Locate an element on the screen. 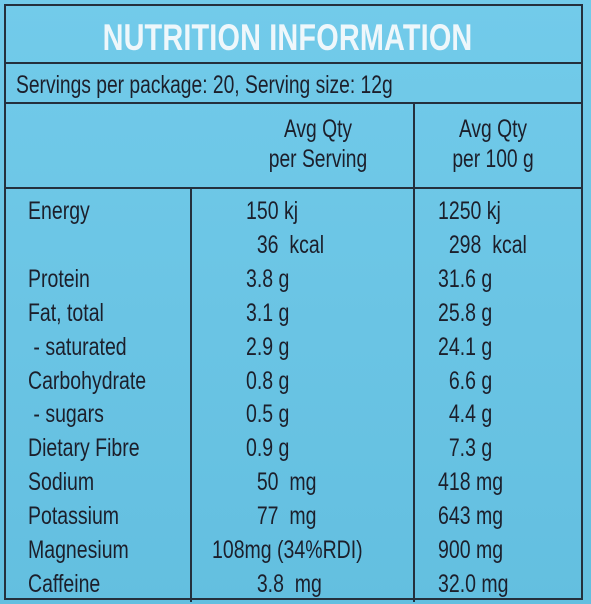 The height and width of the screenshot is (604, 591). nutrient-per-100g: 4.4 g is located at coordinates (465, 414).